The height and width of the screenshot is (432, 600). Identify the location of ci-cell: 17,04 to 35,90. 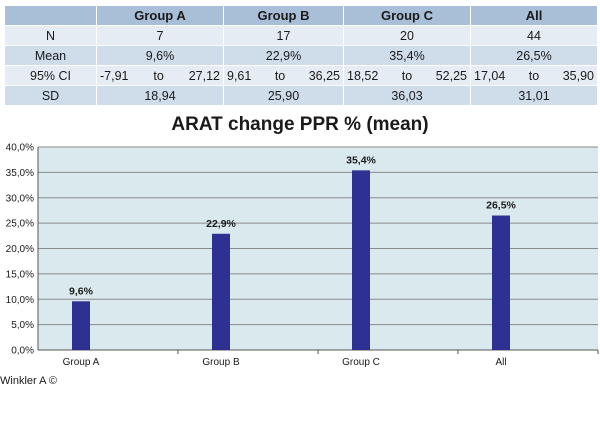
(534, 76).